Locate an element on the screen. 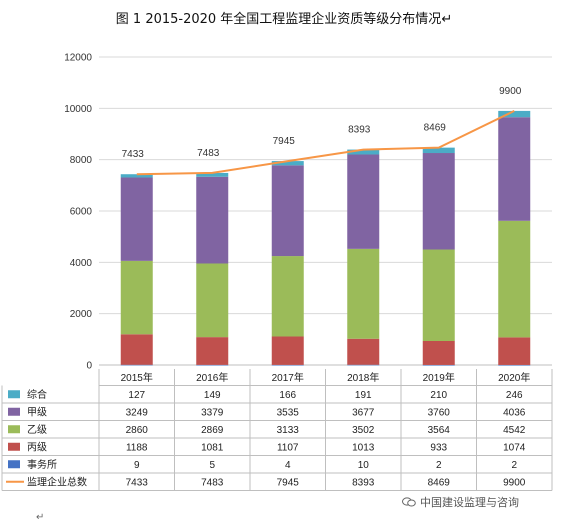  table-cell: 3502 is located at coordinates (363, 430).